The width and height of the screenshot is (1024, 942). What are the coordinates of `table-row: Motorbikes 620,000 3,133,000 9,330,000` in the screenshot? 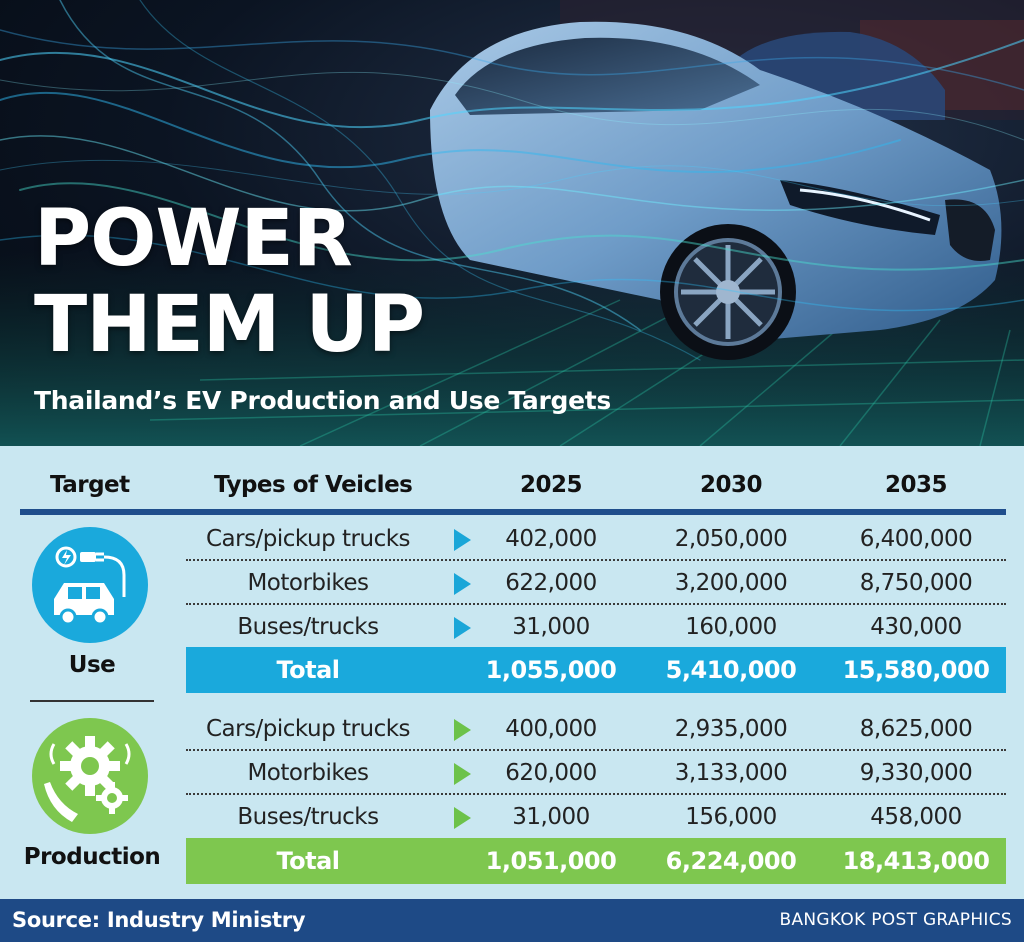 It's located at (596, 773).